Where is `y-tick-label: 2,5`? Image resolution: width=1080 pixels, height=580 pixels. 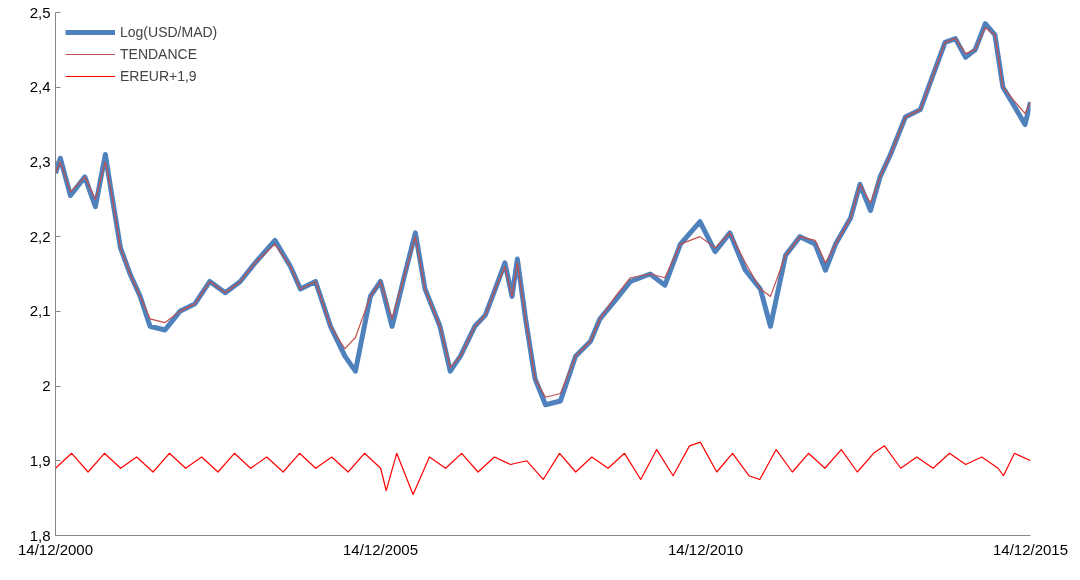
y-tick-label: 2,5 is located at coordinates (40, 12).